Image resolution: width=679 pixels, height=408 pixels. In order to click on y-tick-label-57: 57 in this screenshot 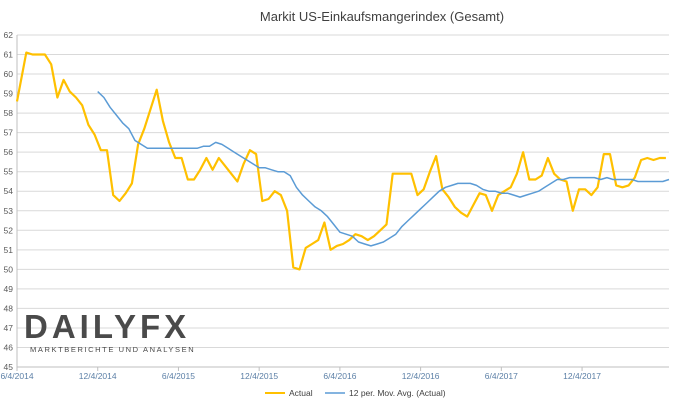, I will do `click(9, 133)`.